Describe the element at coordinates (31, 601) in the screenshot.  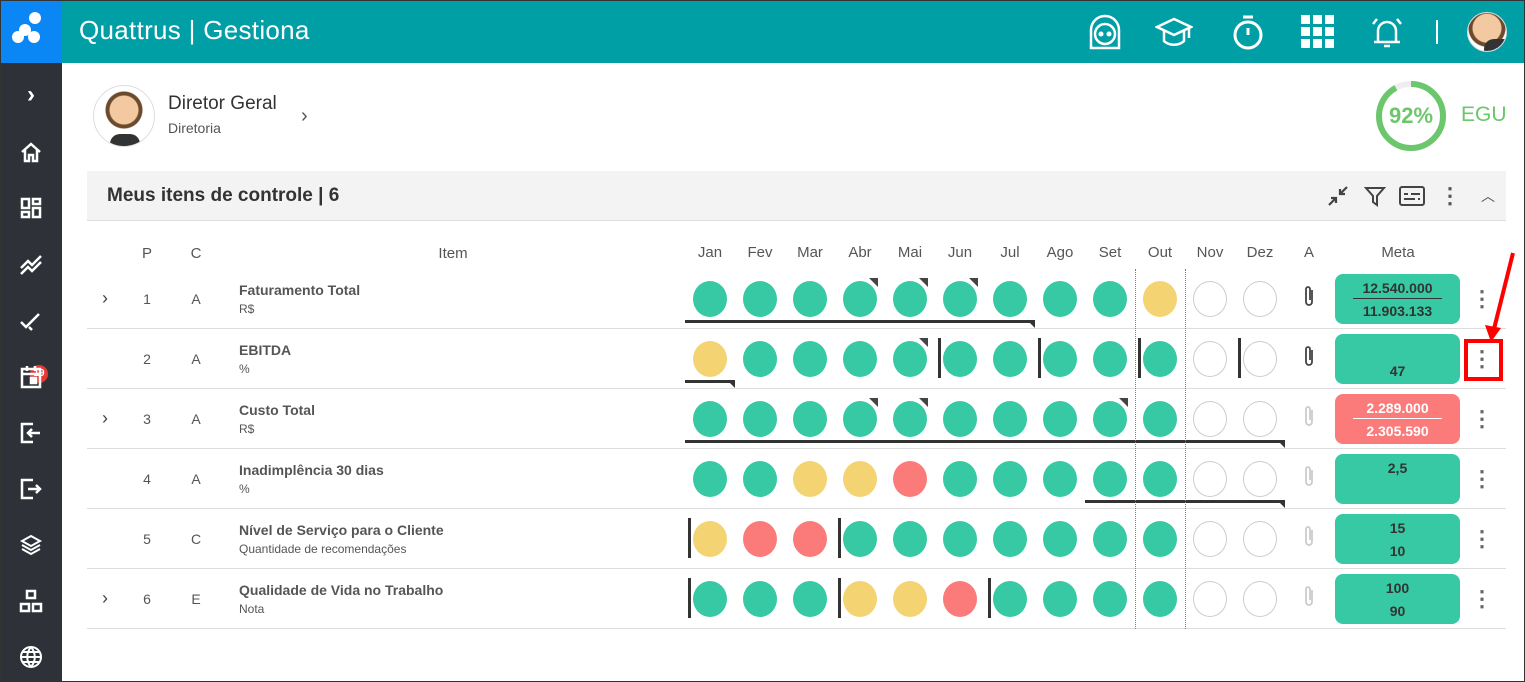
I see `structure-icon` at that location.